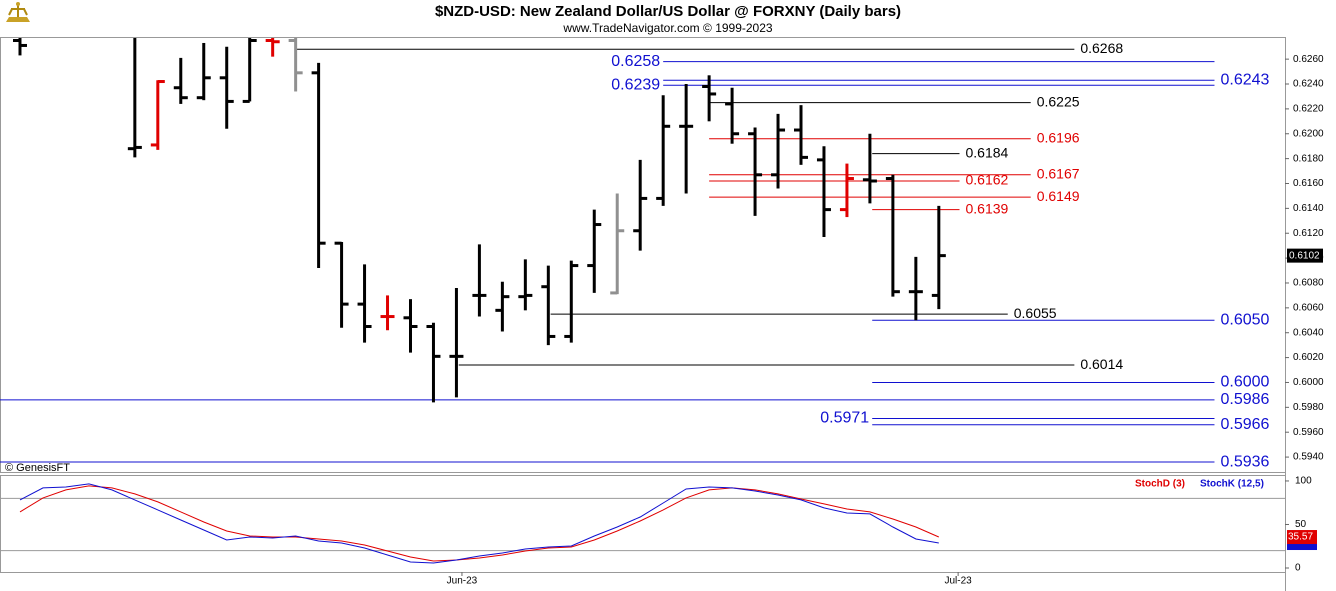 The height and width of the screenshot is (591, 1336). Describe the element at coordinates (1308, 457) in the screenshot. I see `y-tick-label: 0.5940` at that location.